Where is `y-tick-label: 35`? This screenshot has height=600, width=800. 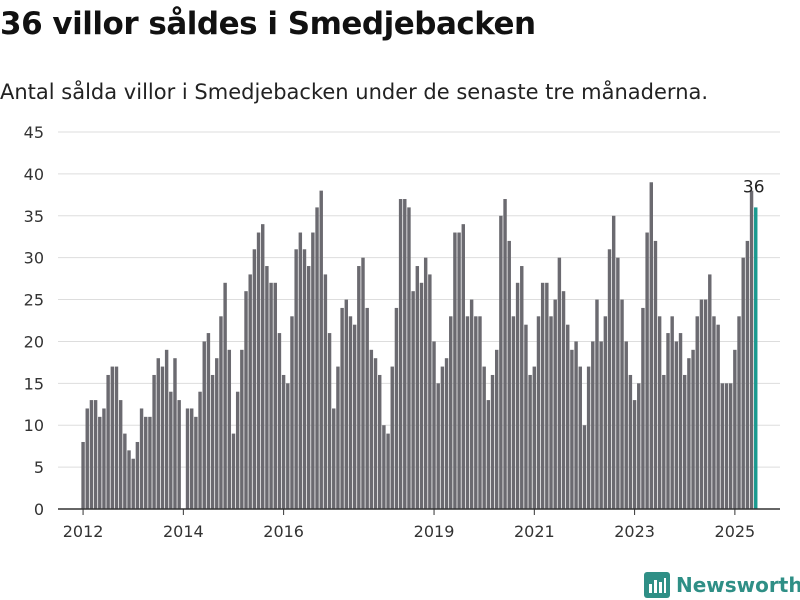 y-tick-label: 35 is located at coordinates (34, 216).